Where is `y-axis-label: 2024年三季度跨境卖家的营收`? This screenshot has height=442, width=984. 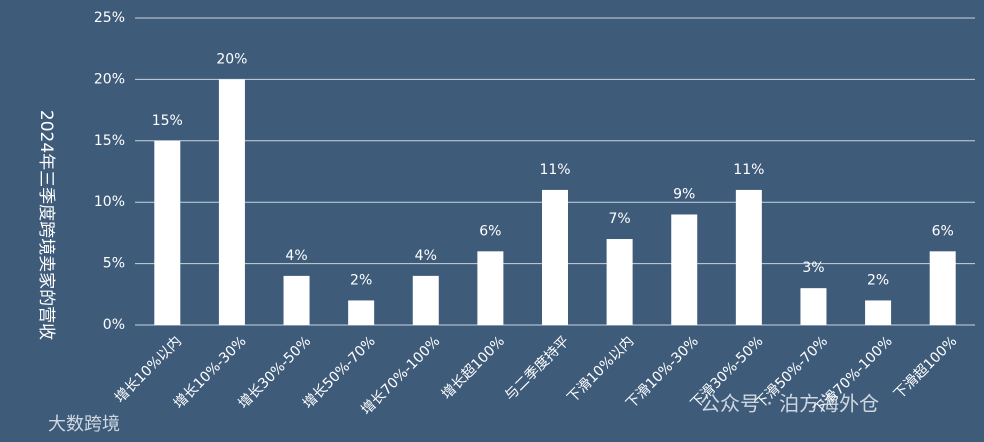
y-axis-label: 2024年三季度跨境卖家的营收 is located at coordinates (46, 225).